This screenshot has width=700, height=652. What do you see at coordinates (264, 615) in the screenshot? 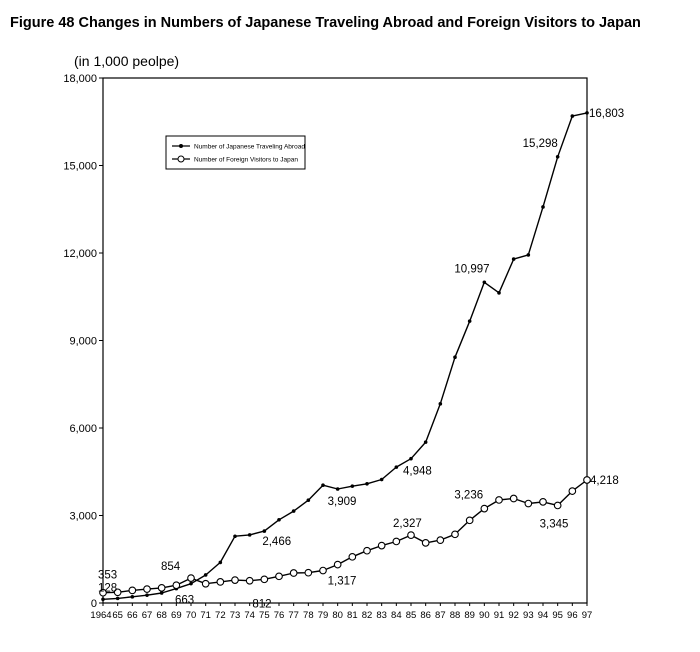
I see `x-tick-label: 75` at bounding box center [264, 615].